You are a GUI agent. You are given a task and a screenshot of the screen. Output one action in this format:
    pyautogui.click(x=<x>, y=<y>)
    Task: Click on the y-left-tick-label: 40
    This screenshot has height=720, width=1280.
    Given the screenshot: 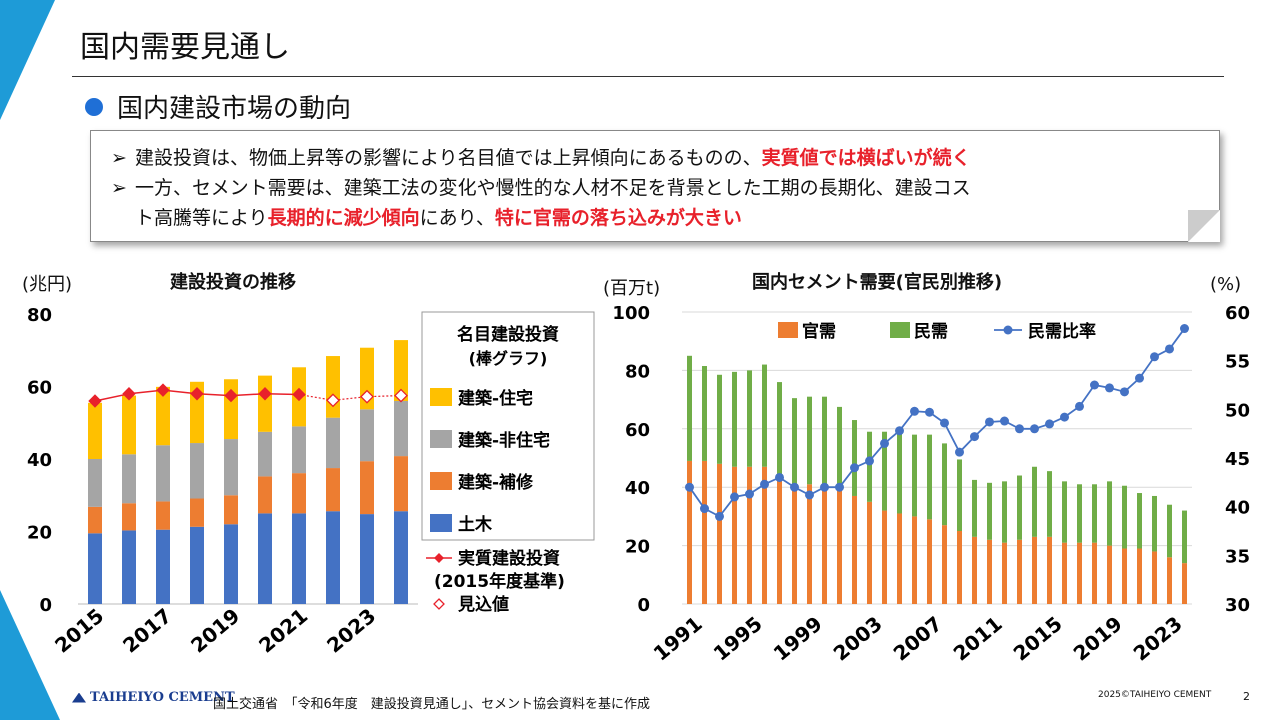 What is the action you would take?
    pyautogui.click(x=637, y=488)
    